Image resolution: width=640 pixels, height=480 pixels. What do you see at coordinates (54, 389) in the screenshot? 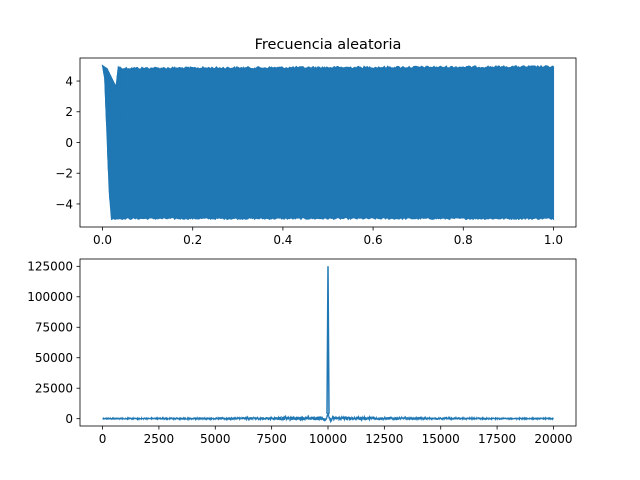
I see `y-tick-label: 25000` at bounding box center [54, 389].